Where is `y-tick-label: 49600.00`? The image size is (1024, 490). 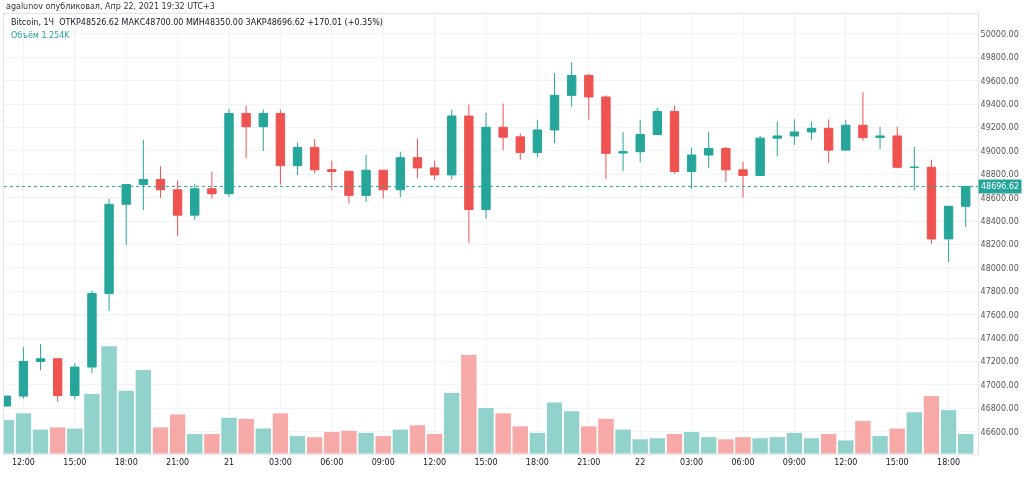
y-tick-label: 49600.00 is located at coordinates (999, 81).